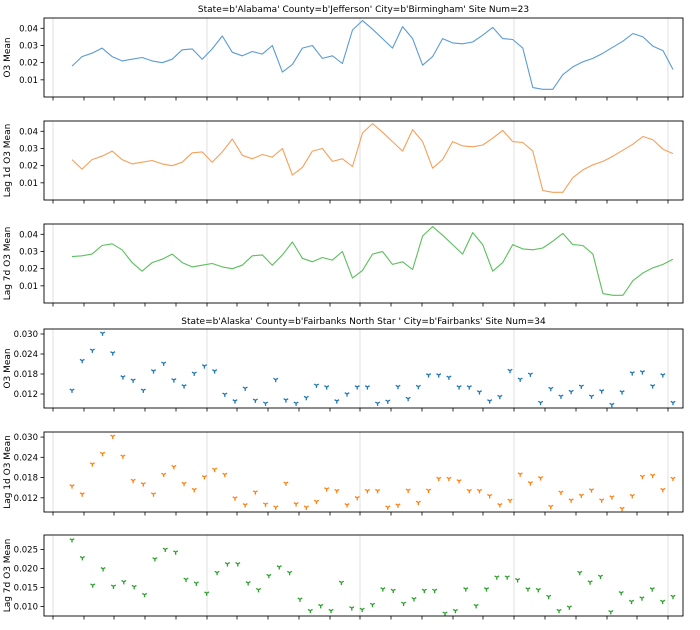  Describe the element at coordinates (343, 265) in the screenshot. I see `chart-panel-3: 0.01 0.02 0.03 0.04 Lag 7d O3 Mean` at that location.